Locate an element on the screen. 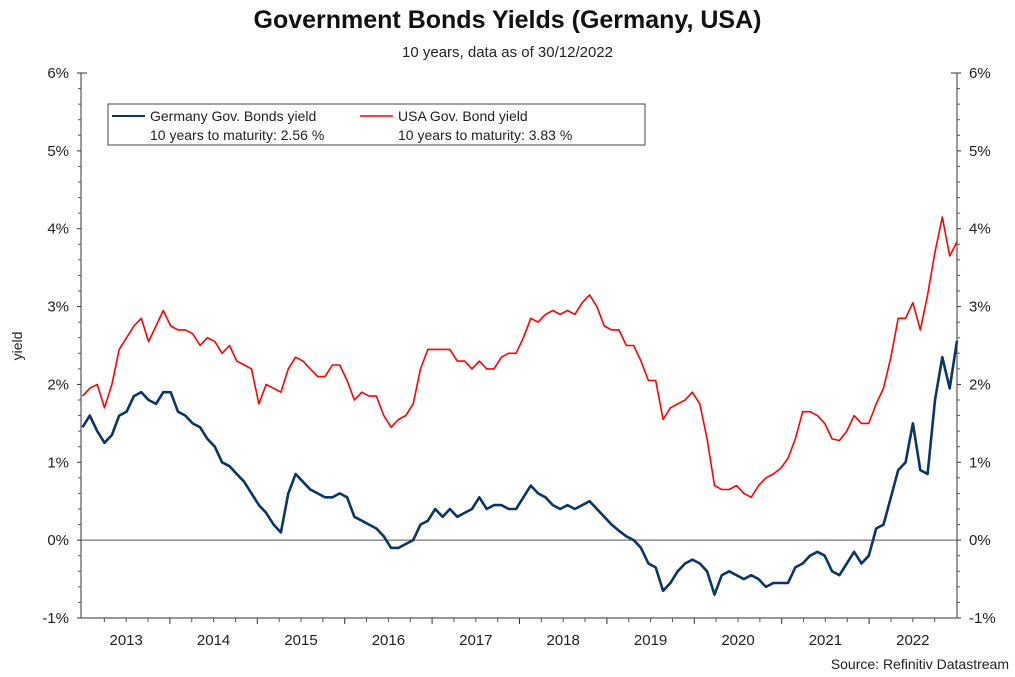 This screenshot has height=677, width=1015. x-tick-label: 2020 is located at coordinates (737, 640).